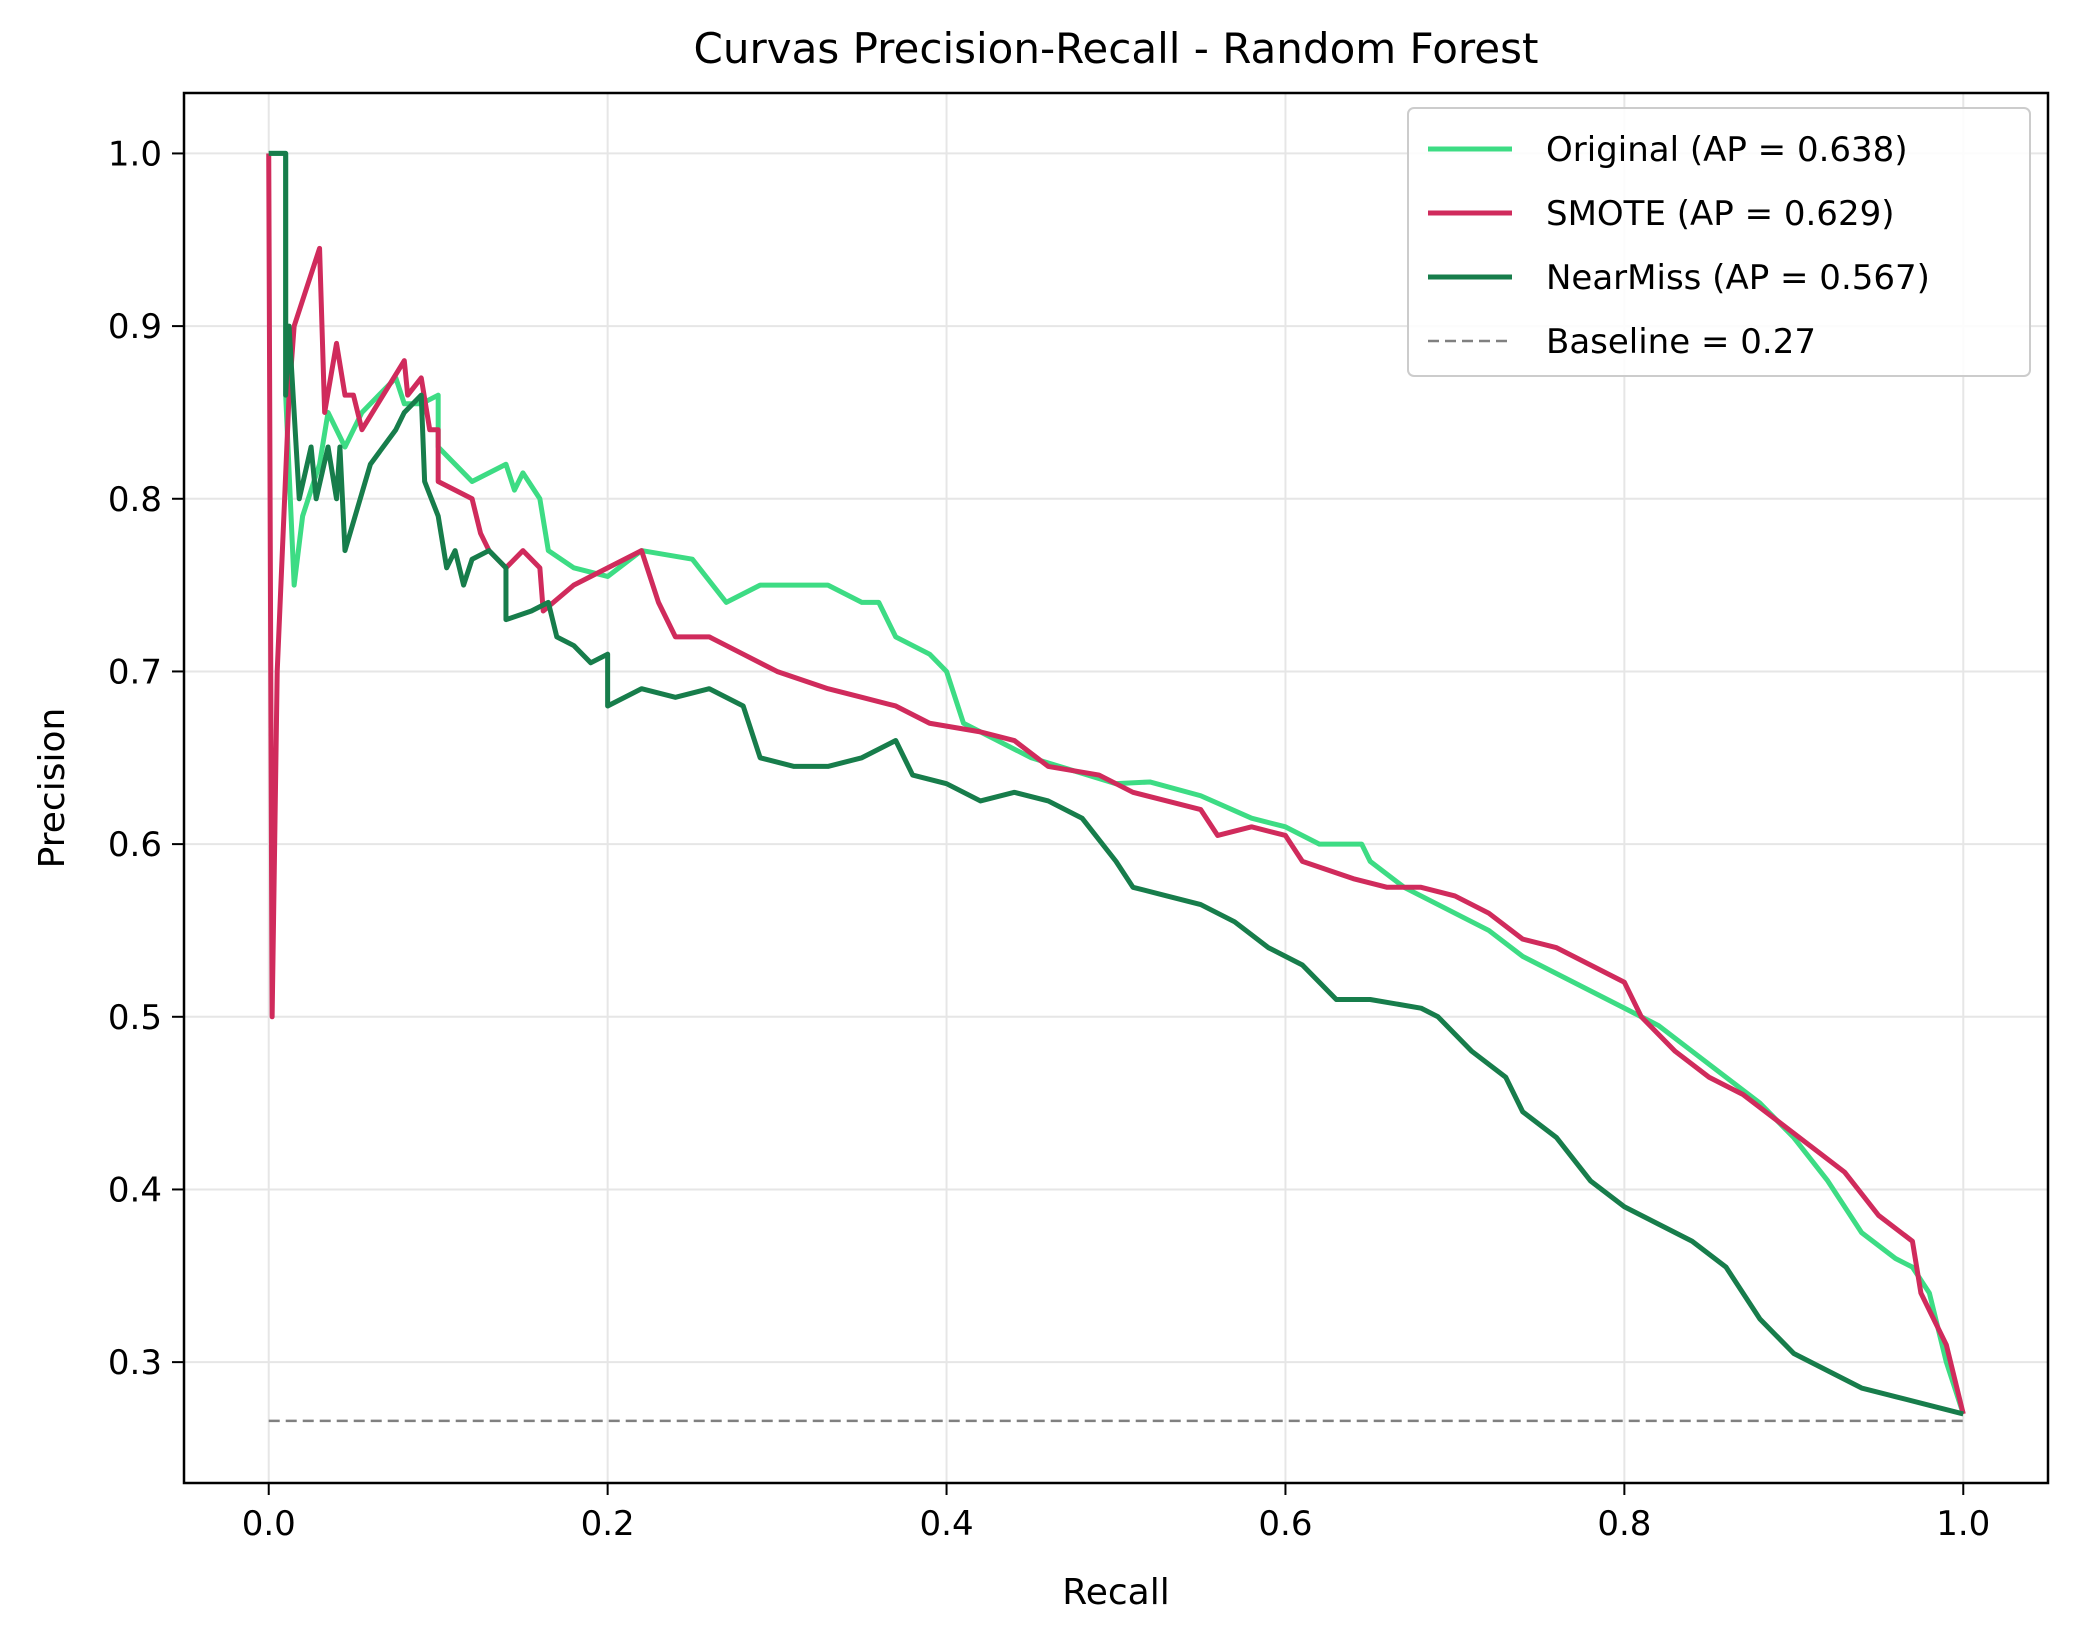 This screenshot has height=1638, width=2074. Describe the element at coordinates (1116, 48) in the screenshot. I see `chart-title: Curvas Precision-Recall - Random Forest` at that location.